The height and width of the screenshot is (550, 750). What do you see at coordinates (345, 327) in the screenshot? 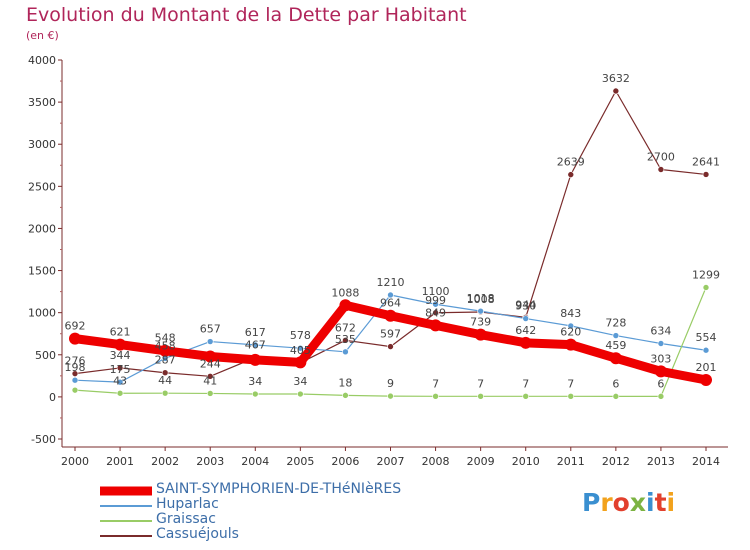
I see `data-label: 672` at bounding box center [345, 327].